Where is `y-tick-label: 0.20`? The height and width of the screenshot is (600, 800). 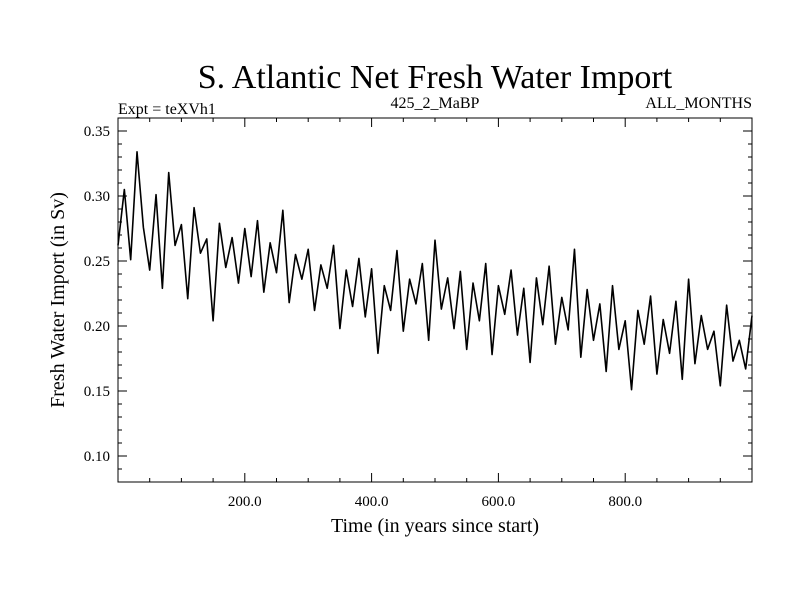
y-tick-label: 0.20 is located at coordinates (97, 327).